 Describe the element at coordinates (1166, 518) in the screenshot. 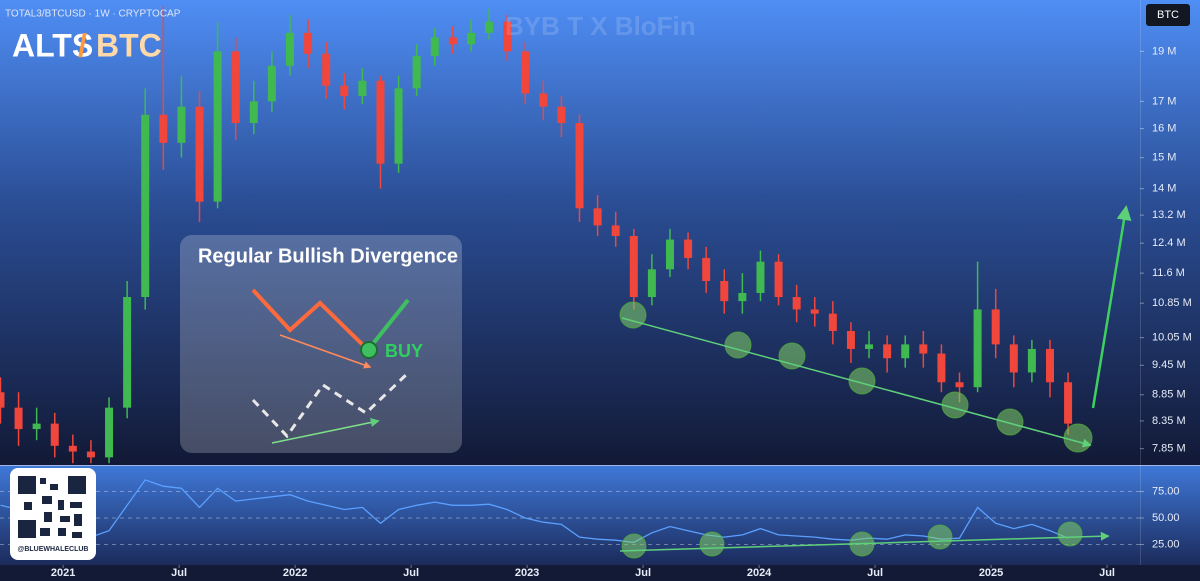

I see `y-tick-label: 50.00` at that location.